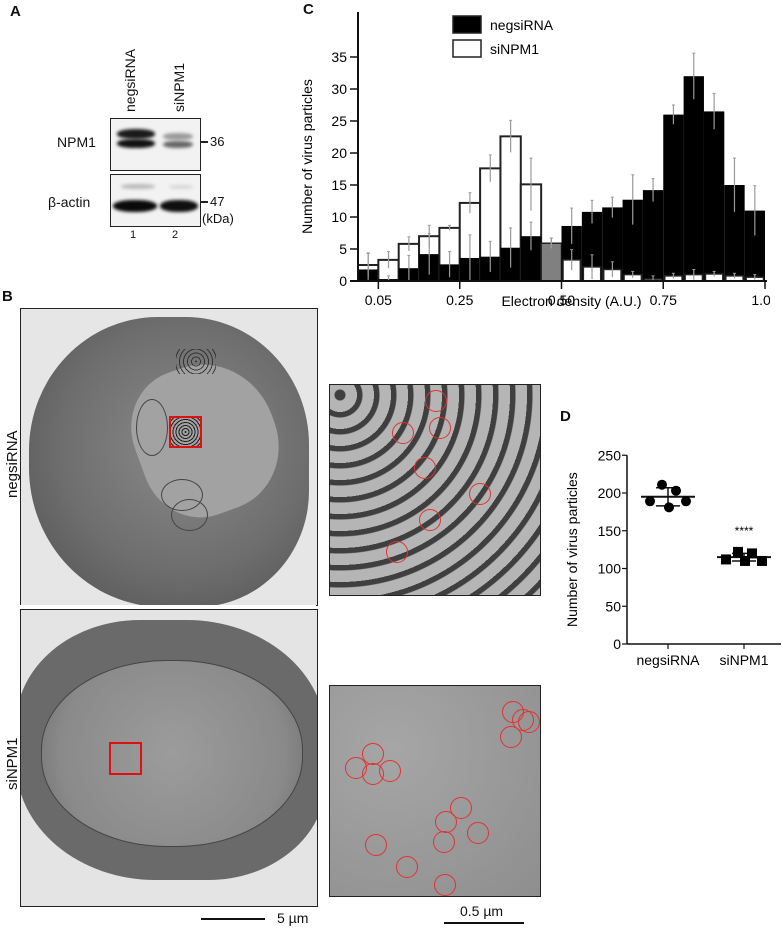  What do you see at coordinates (459, 300) in the screenshot?
I see `x-tick-label: 0.25` at bounding box center [459, 300].